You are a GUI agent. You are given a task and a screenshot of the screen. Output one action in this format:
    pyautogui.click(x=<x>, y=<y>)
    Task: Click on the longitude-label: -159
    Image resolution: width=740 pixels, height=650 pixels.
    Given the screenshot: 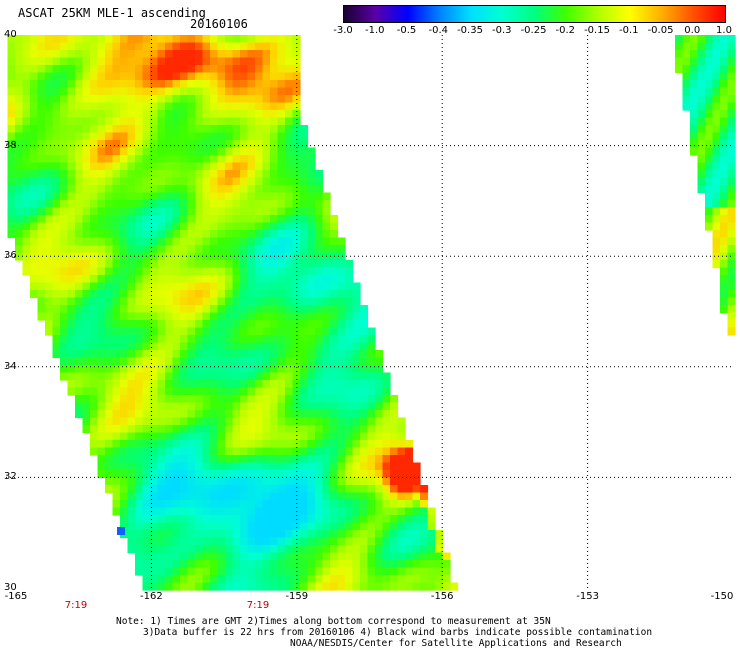 What is the action you would take?
    pyautogui.click(x=297, y=596)
    